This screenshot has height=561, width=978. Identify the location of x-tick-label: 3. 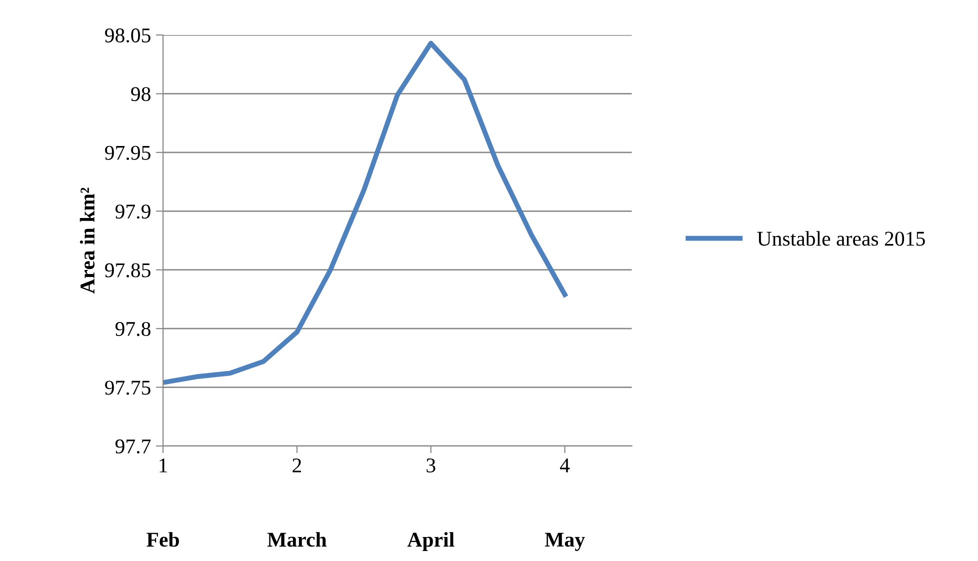
(431, 465).